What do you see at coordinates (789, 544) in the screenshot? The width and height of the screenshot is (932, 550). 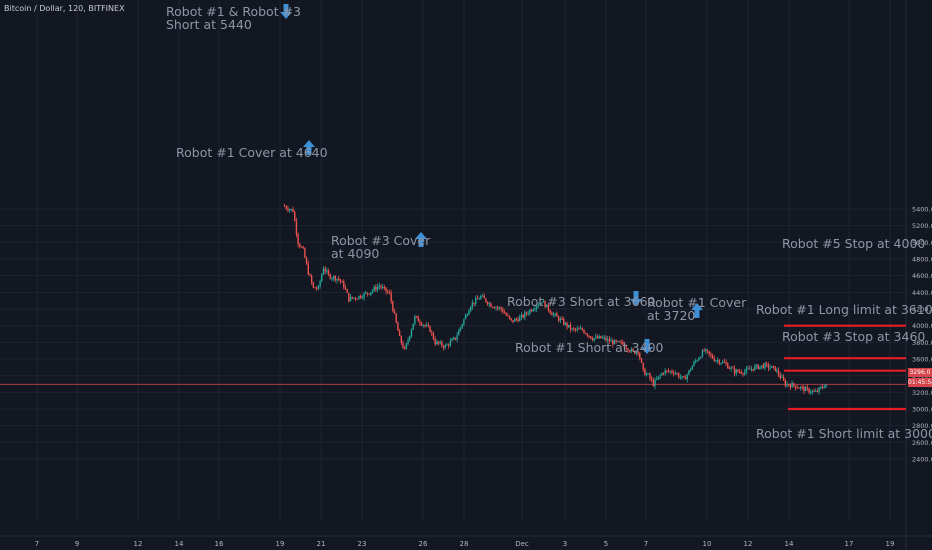 I see `x-tick-label: 14` at bounding box center [789, 544].